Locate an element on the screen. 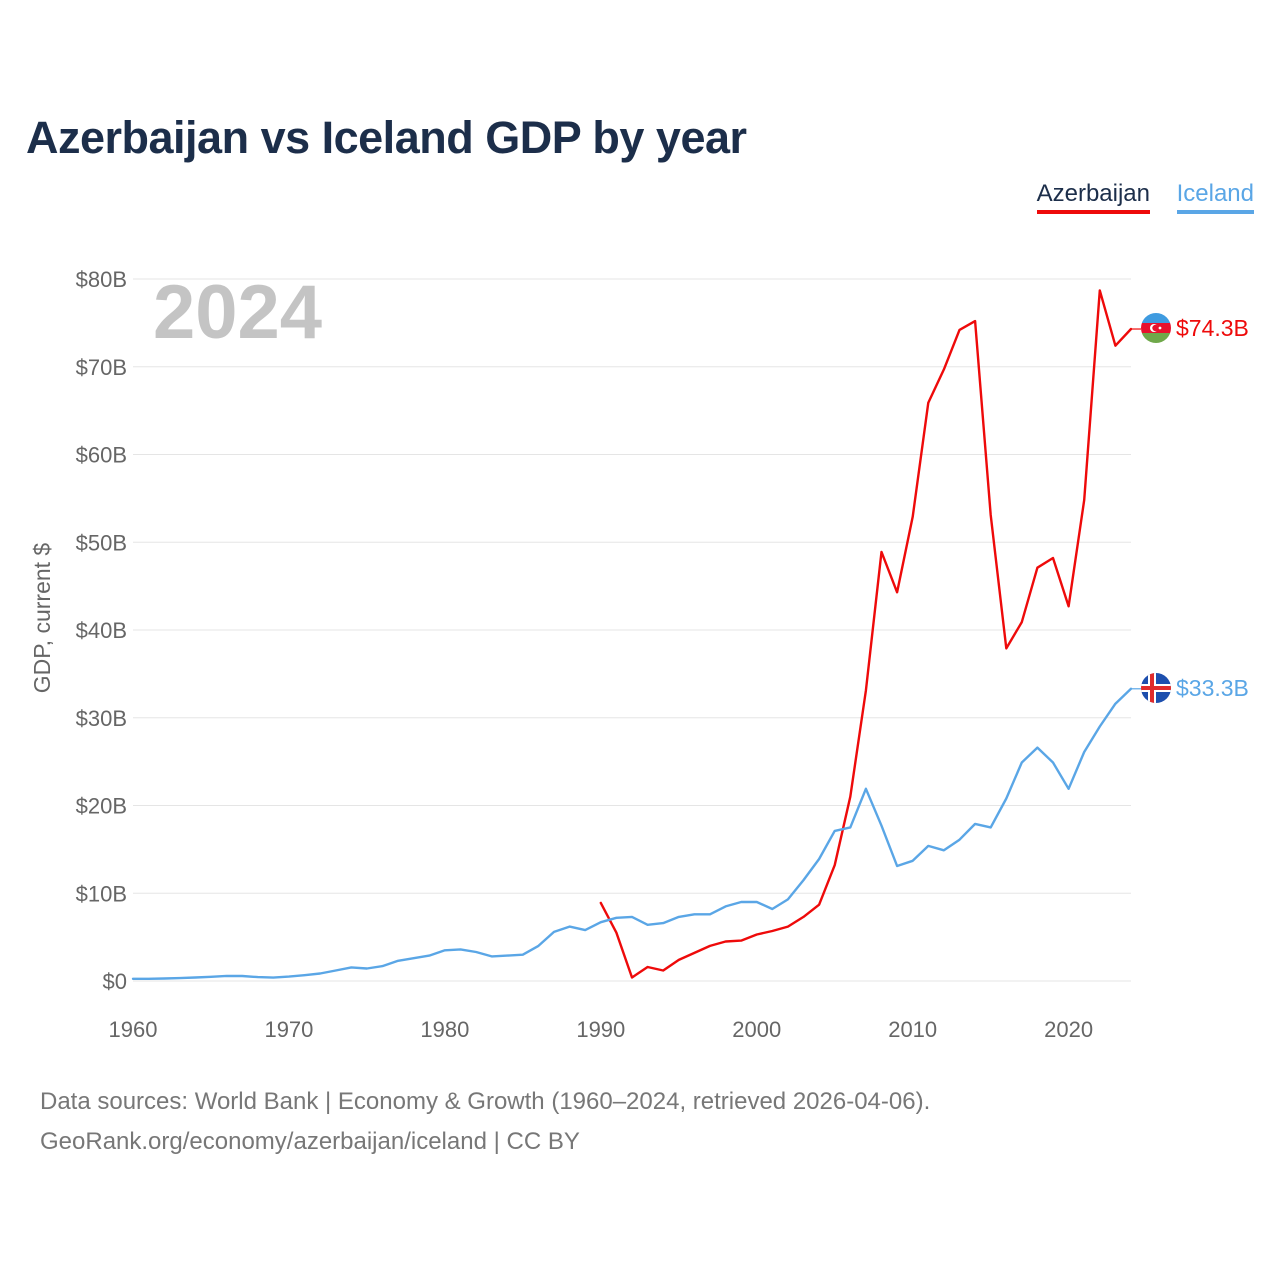  x-tick-label: 1990 is located at coordinates (600, 1029).